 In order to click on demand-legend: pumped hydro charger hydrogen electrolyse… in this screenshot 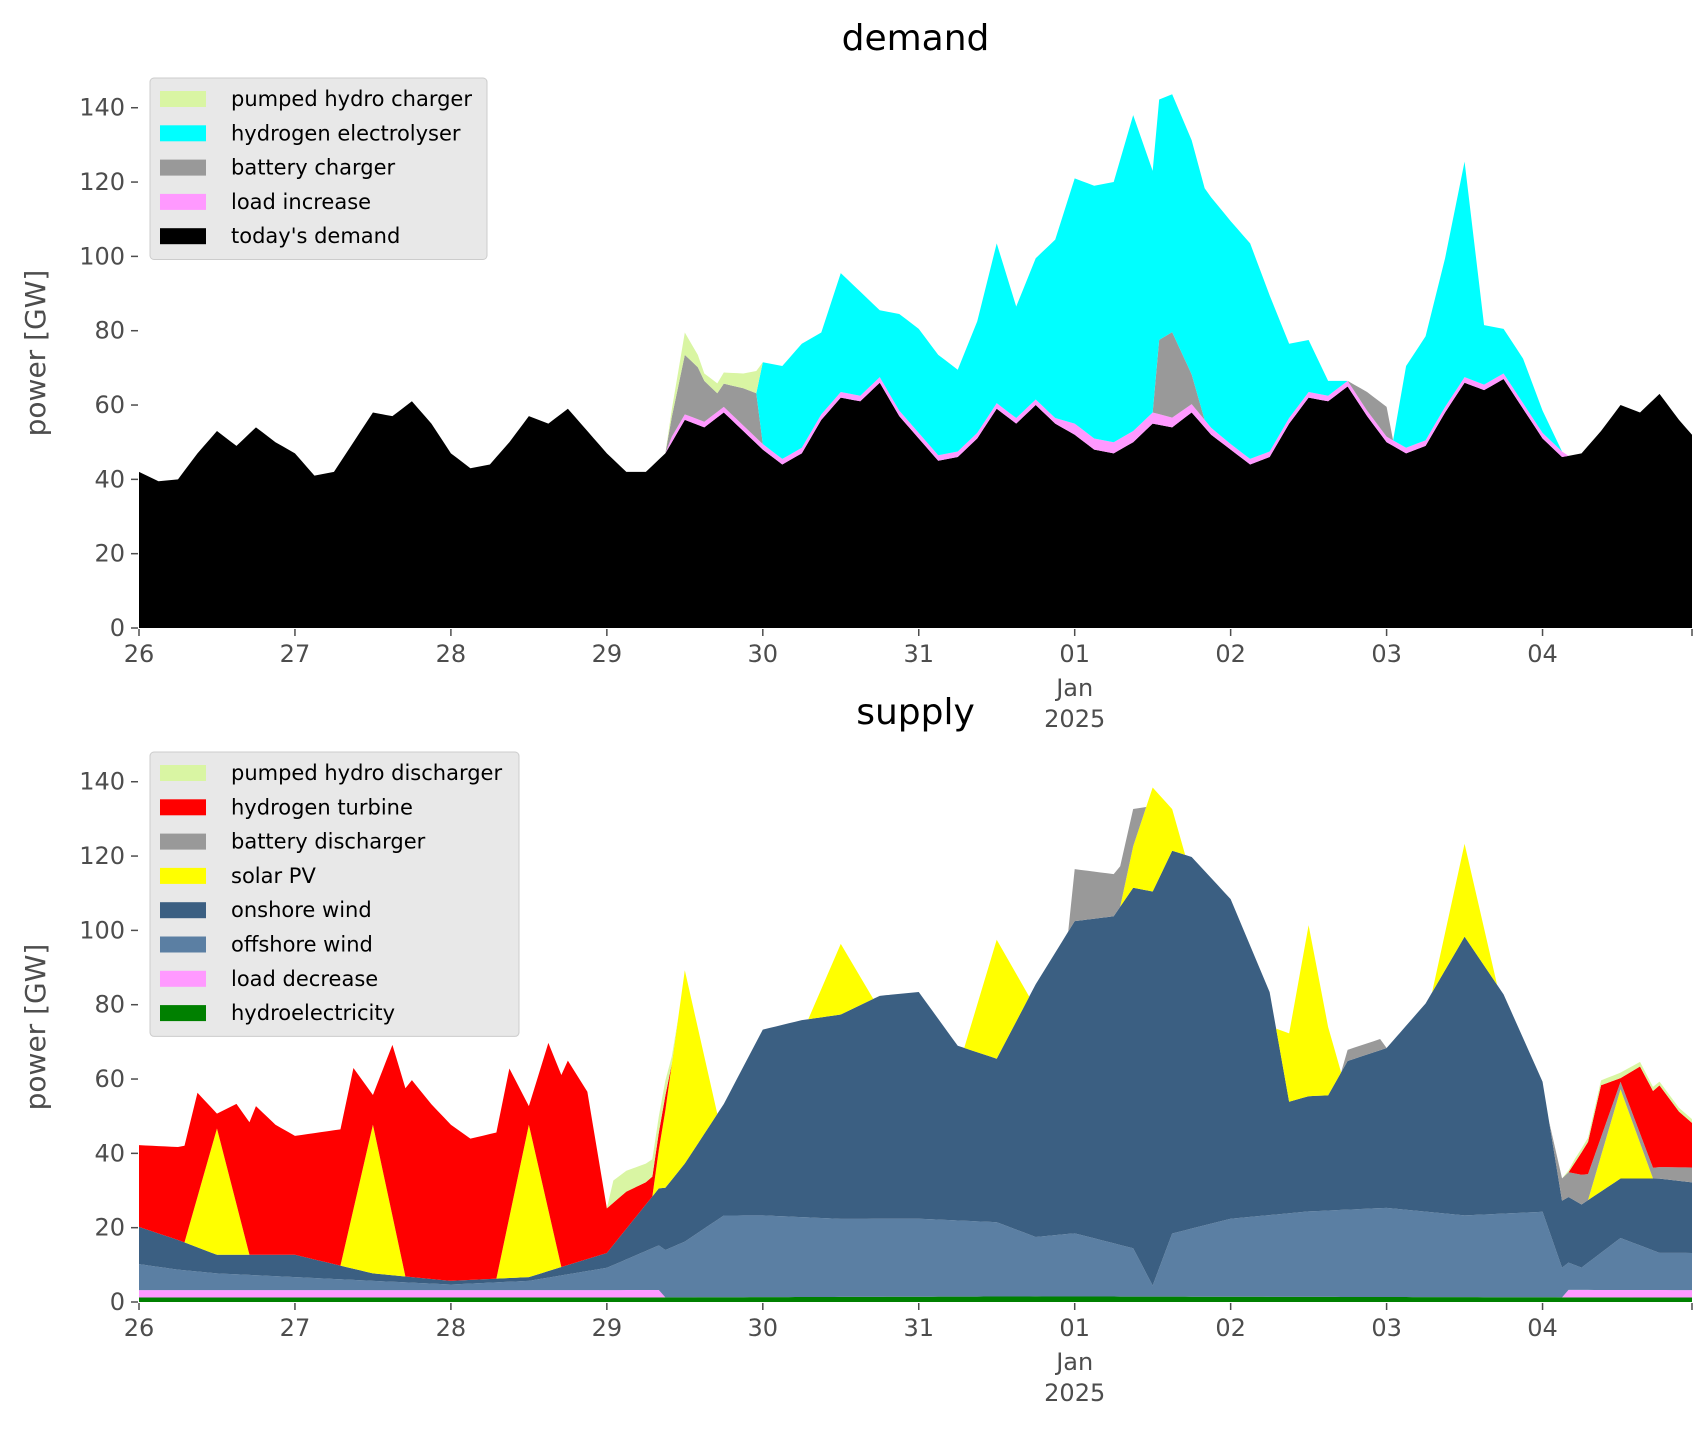, I will do `click(318, 168)`.